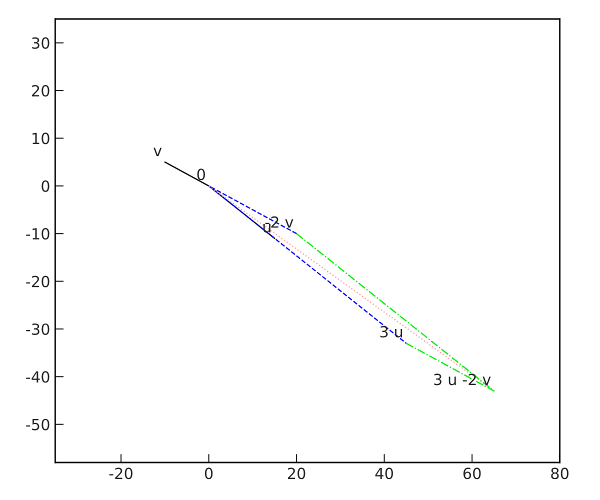  What do you see at coordinates (201, 174) in the screenshot?
I see `annotation: 0` at bounding box center [201, 174].